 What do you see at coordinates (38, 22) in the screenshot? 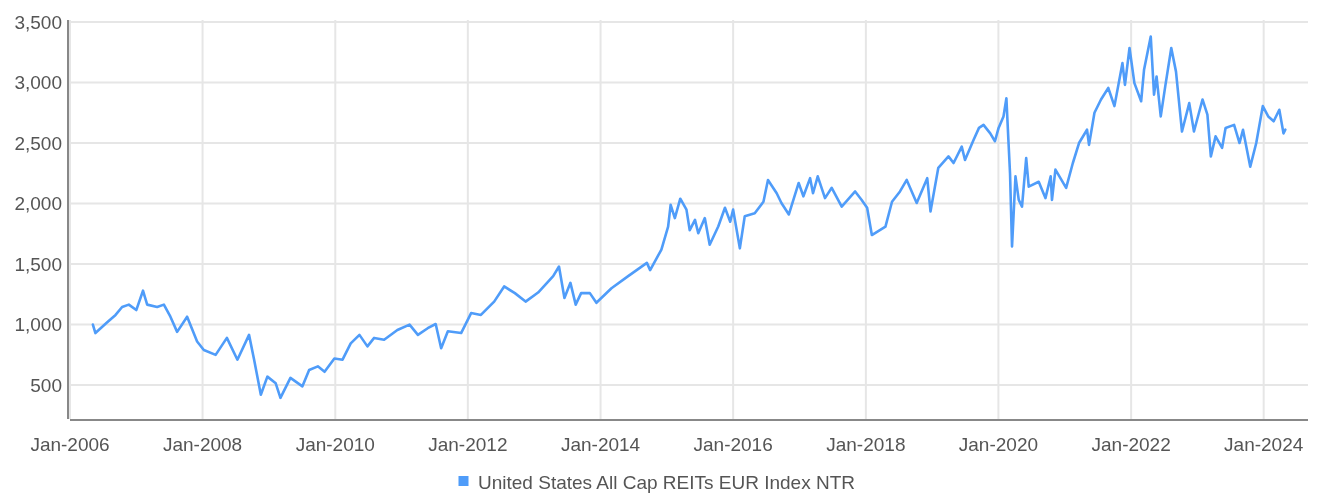
I see `y-tick-label: 3,500` at bounding box center [38, 22].